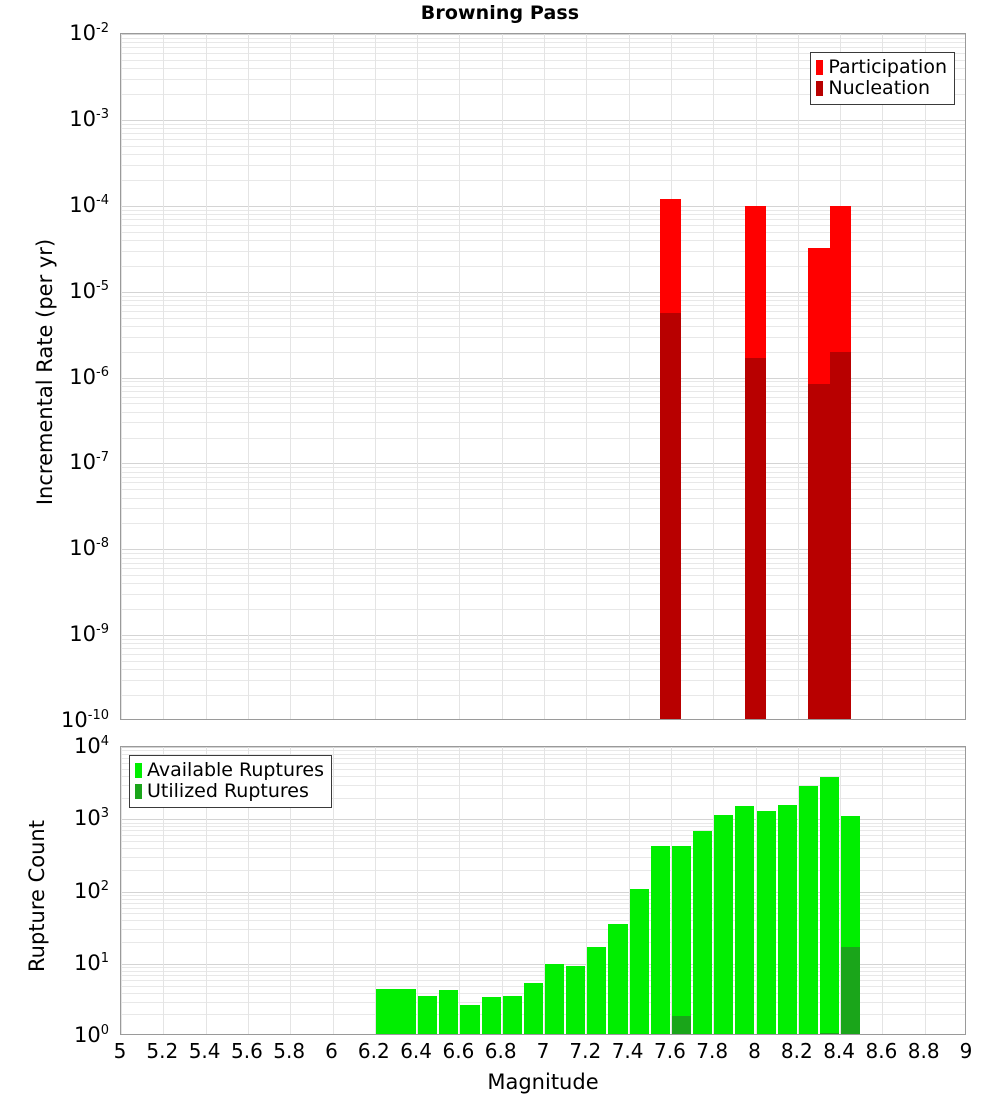  Describe the element at coordinates (416, 1051) in the screenshot. I see `x-tick-label: 6.4` at that location.